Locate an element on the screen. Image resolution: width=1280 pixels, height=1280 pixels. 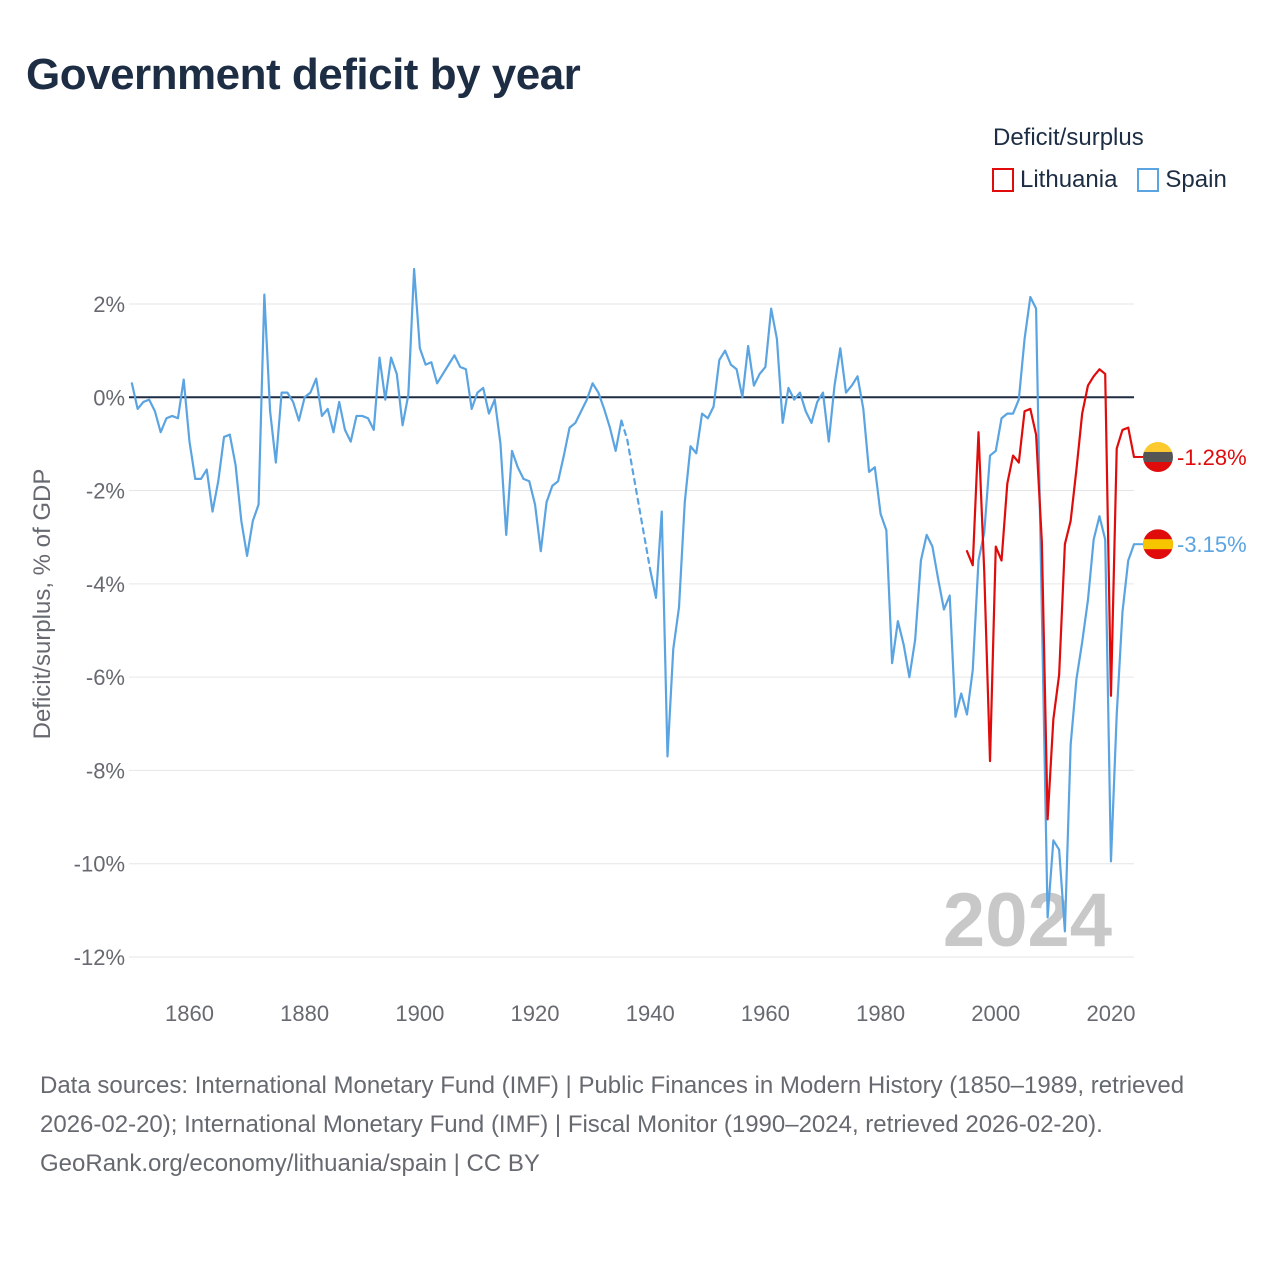
legend-label-lithuania: Lithuania is located at coordinates (1069, 179).